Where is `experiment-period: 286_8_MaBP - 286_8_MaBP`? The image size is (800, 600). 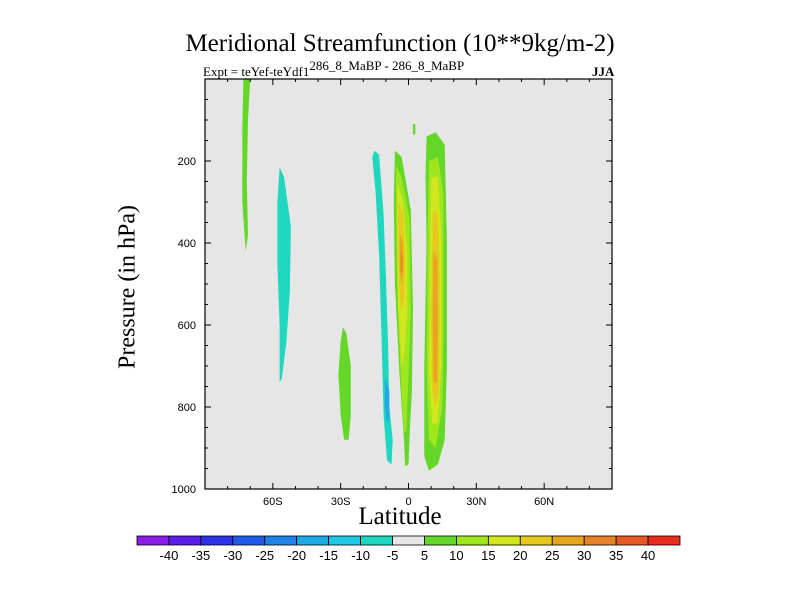
experiment-period: 286_8_MaBP - 286_8_MaBP is located at coordinates (387, 65).